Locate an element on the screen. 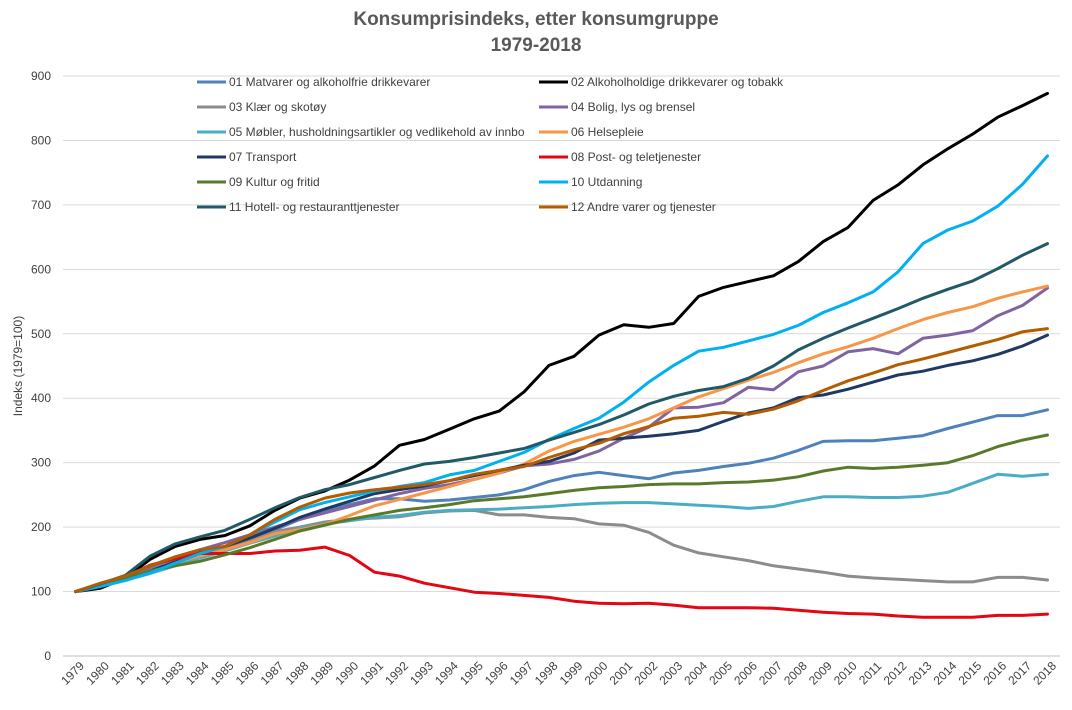 The image size is (1072, 710). x-tick-label: 1989 is located at coordinates (321, 673).